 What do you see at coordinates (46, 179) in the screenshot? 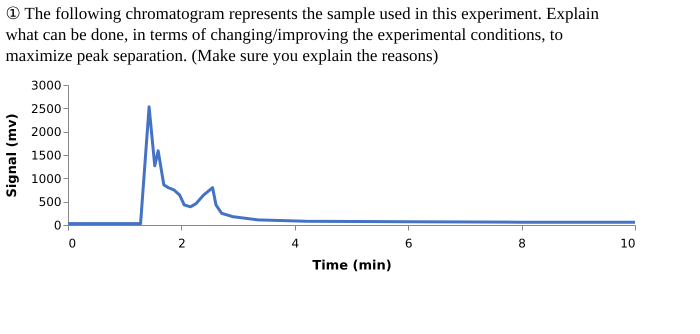
I see `y-tick-label: 1000` at bounding box center [46, 179].